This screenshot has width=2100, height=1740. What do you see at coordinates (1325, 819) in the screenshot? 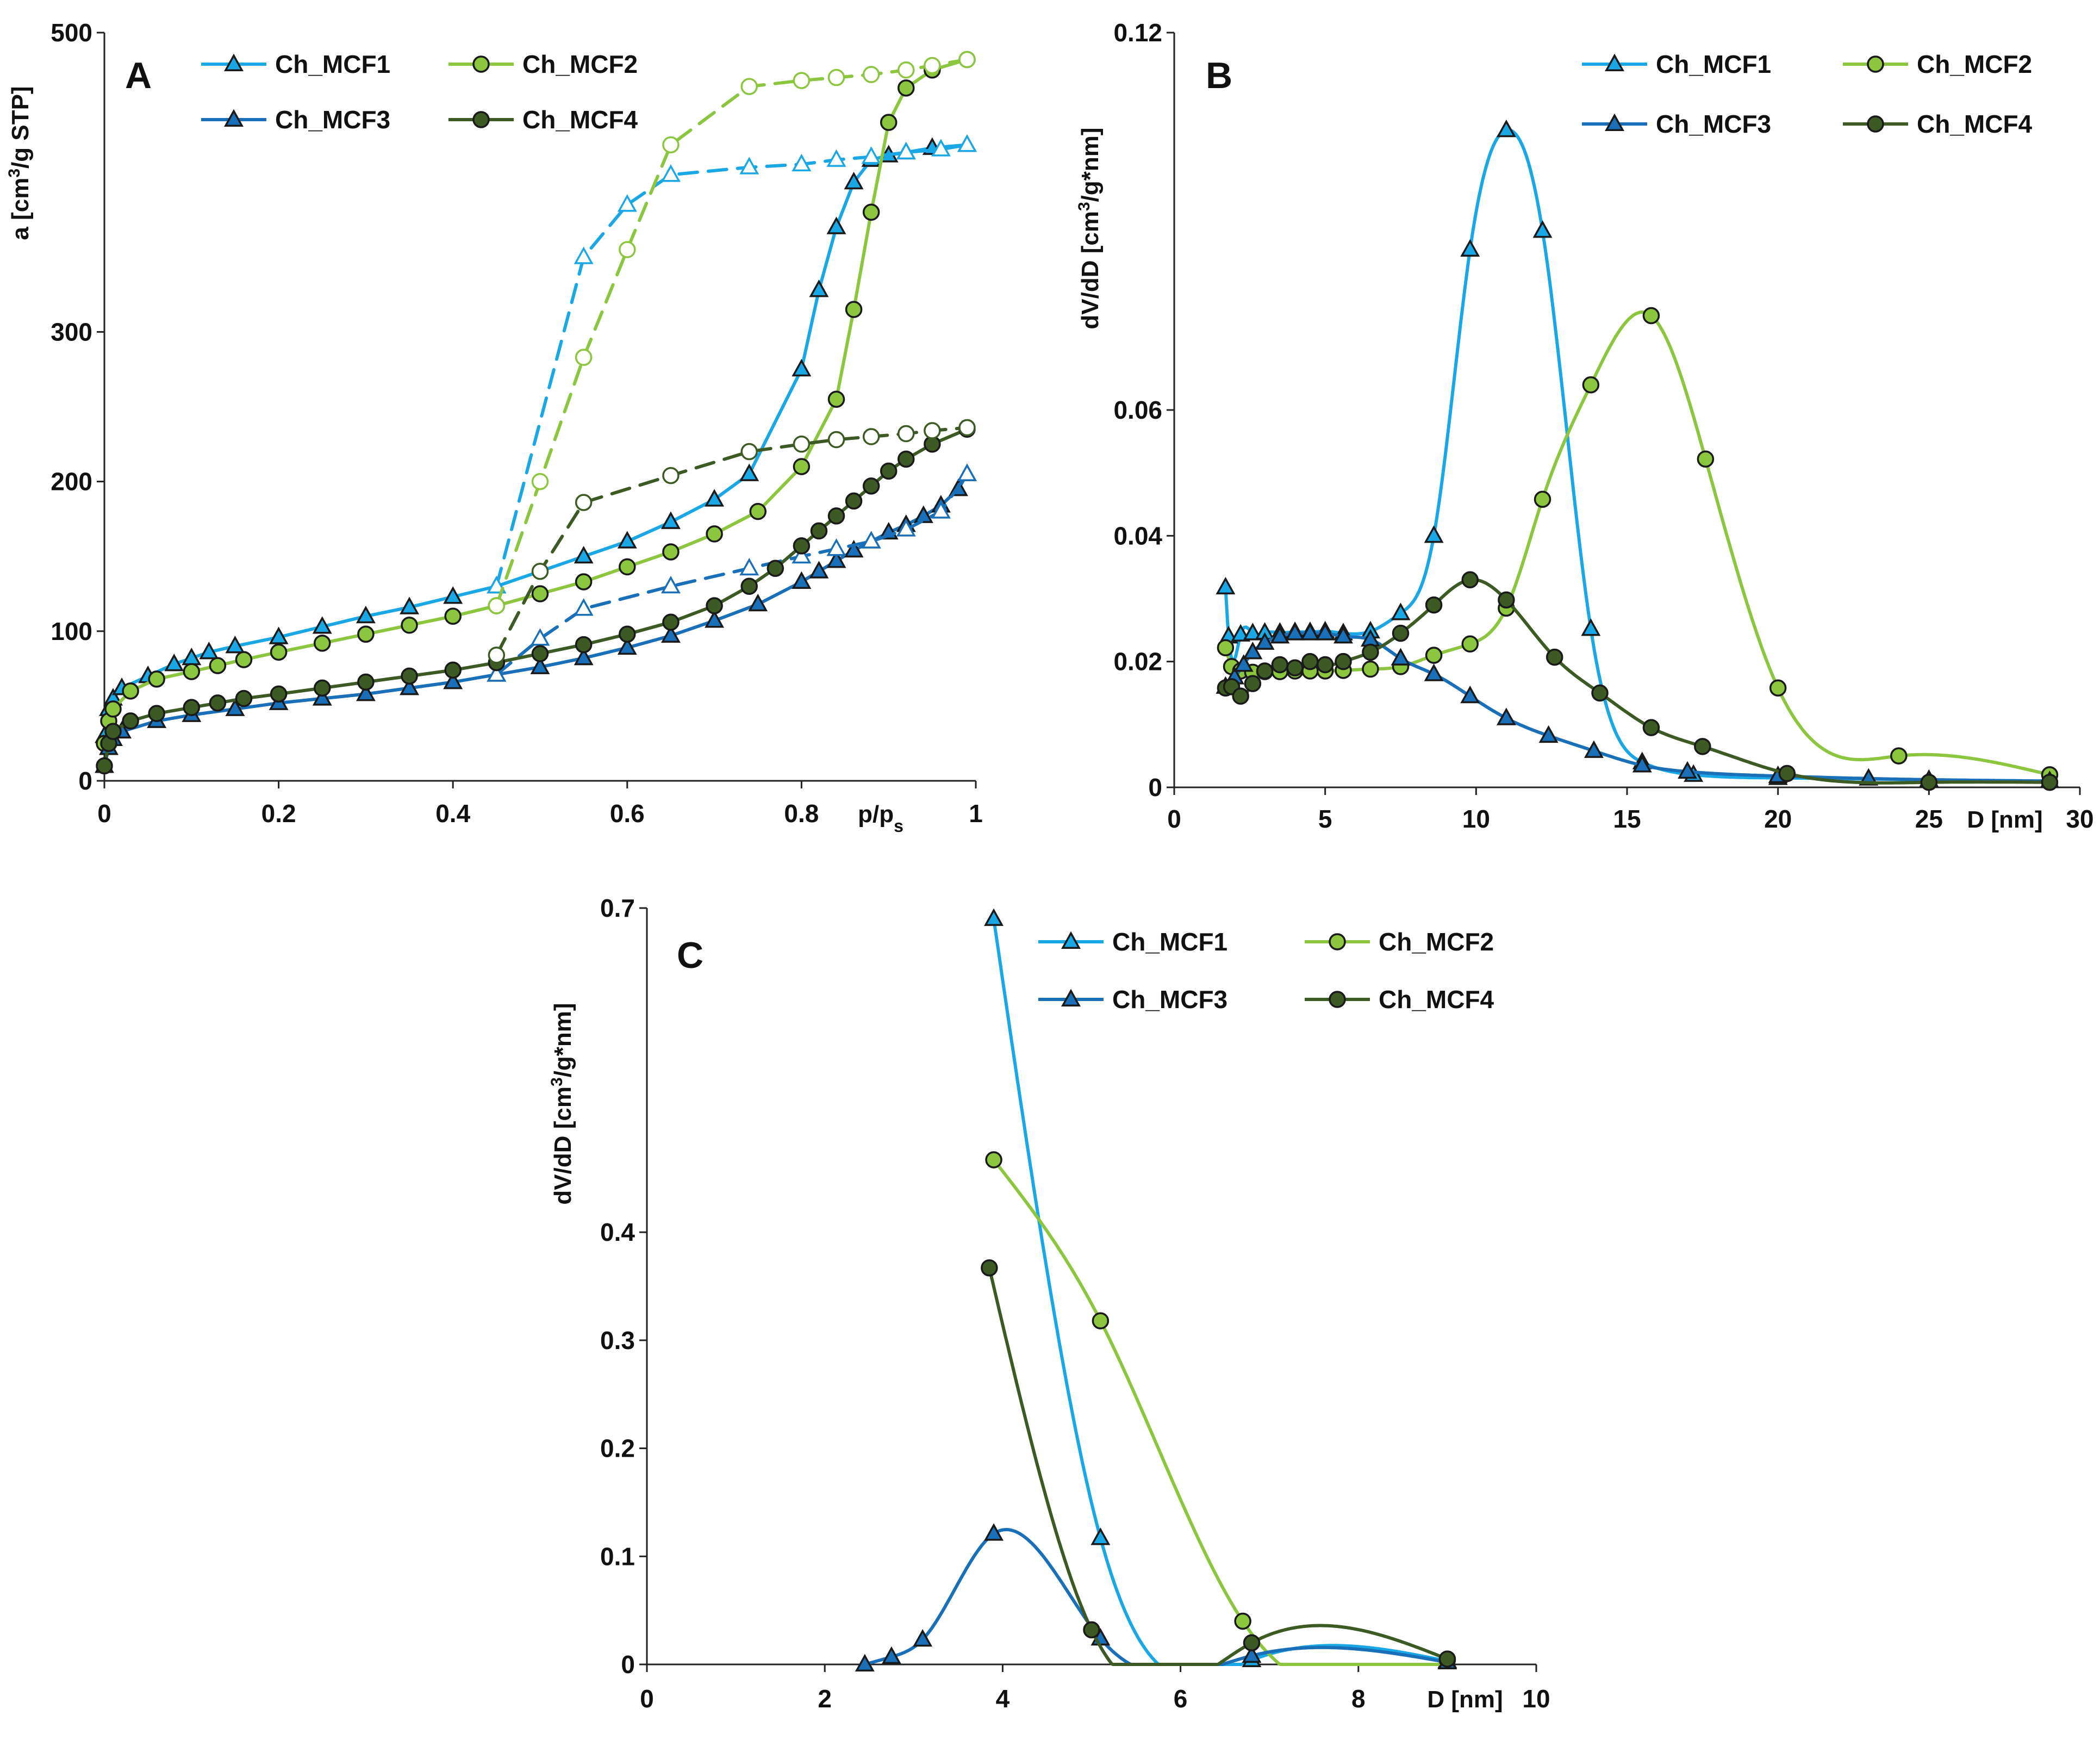
I see `x-tick-label: 5` at bounding box center [1325, 819].